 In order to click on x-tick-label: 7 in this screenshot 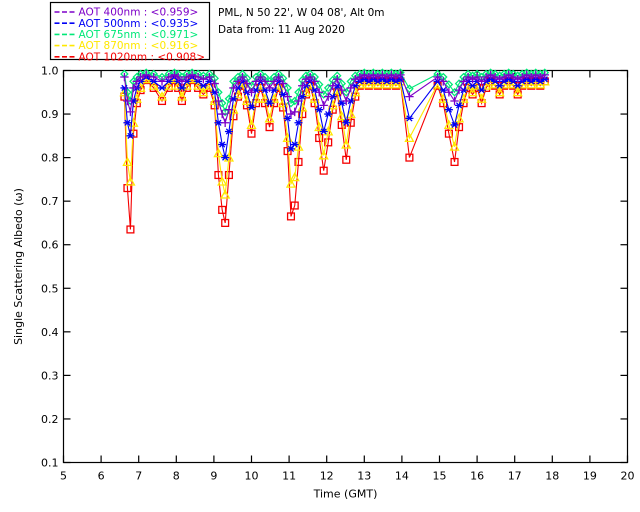, I will do `click(138, 476)`.